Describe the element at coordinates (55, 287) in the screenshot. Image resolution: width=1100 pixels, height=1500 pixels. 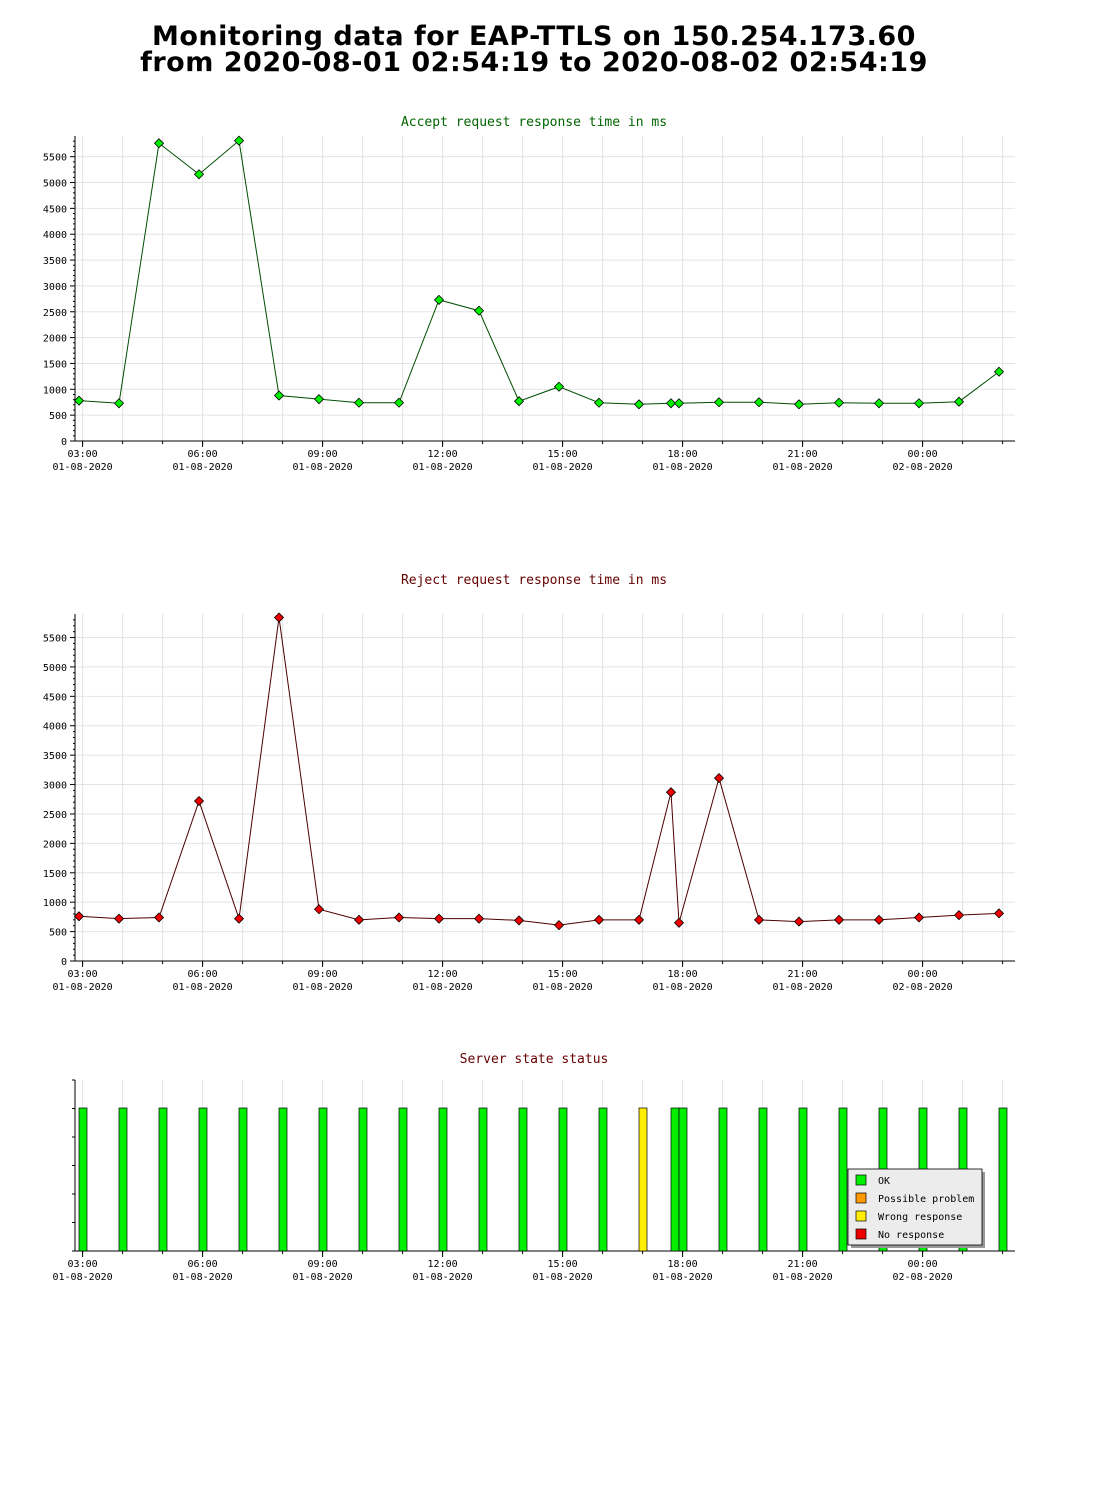
I see `accept-y-tick-label: 3000` at that location.